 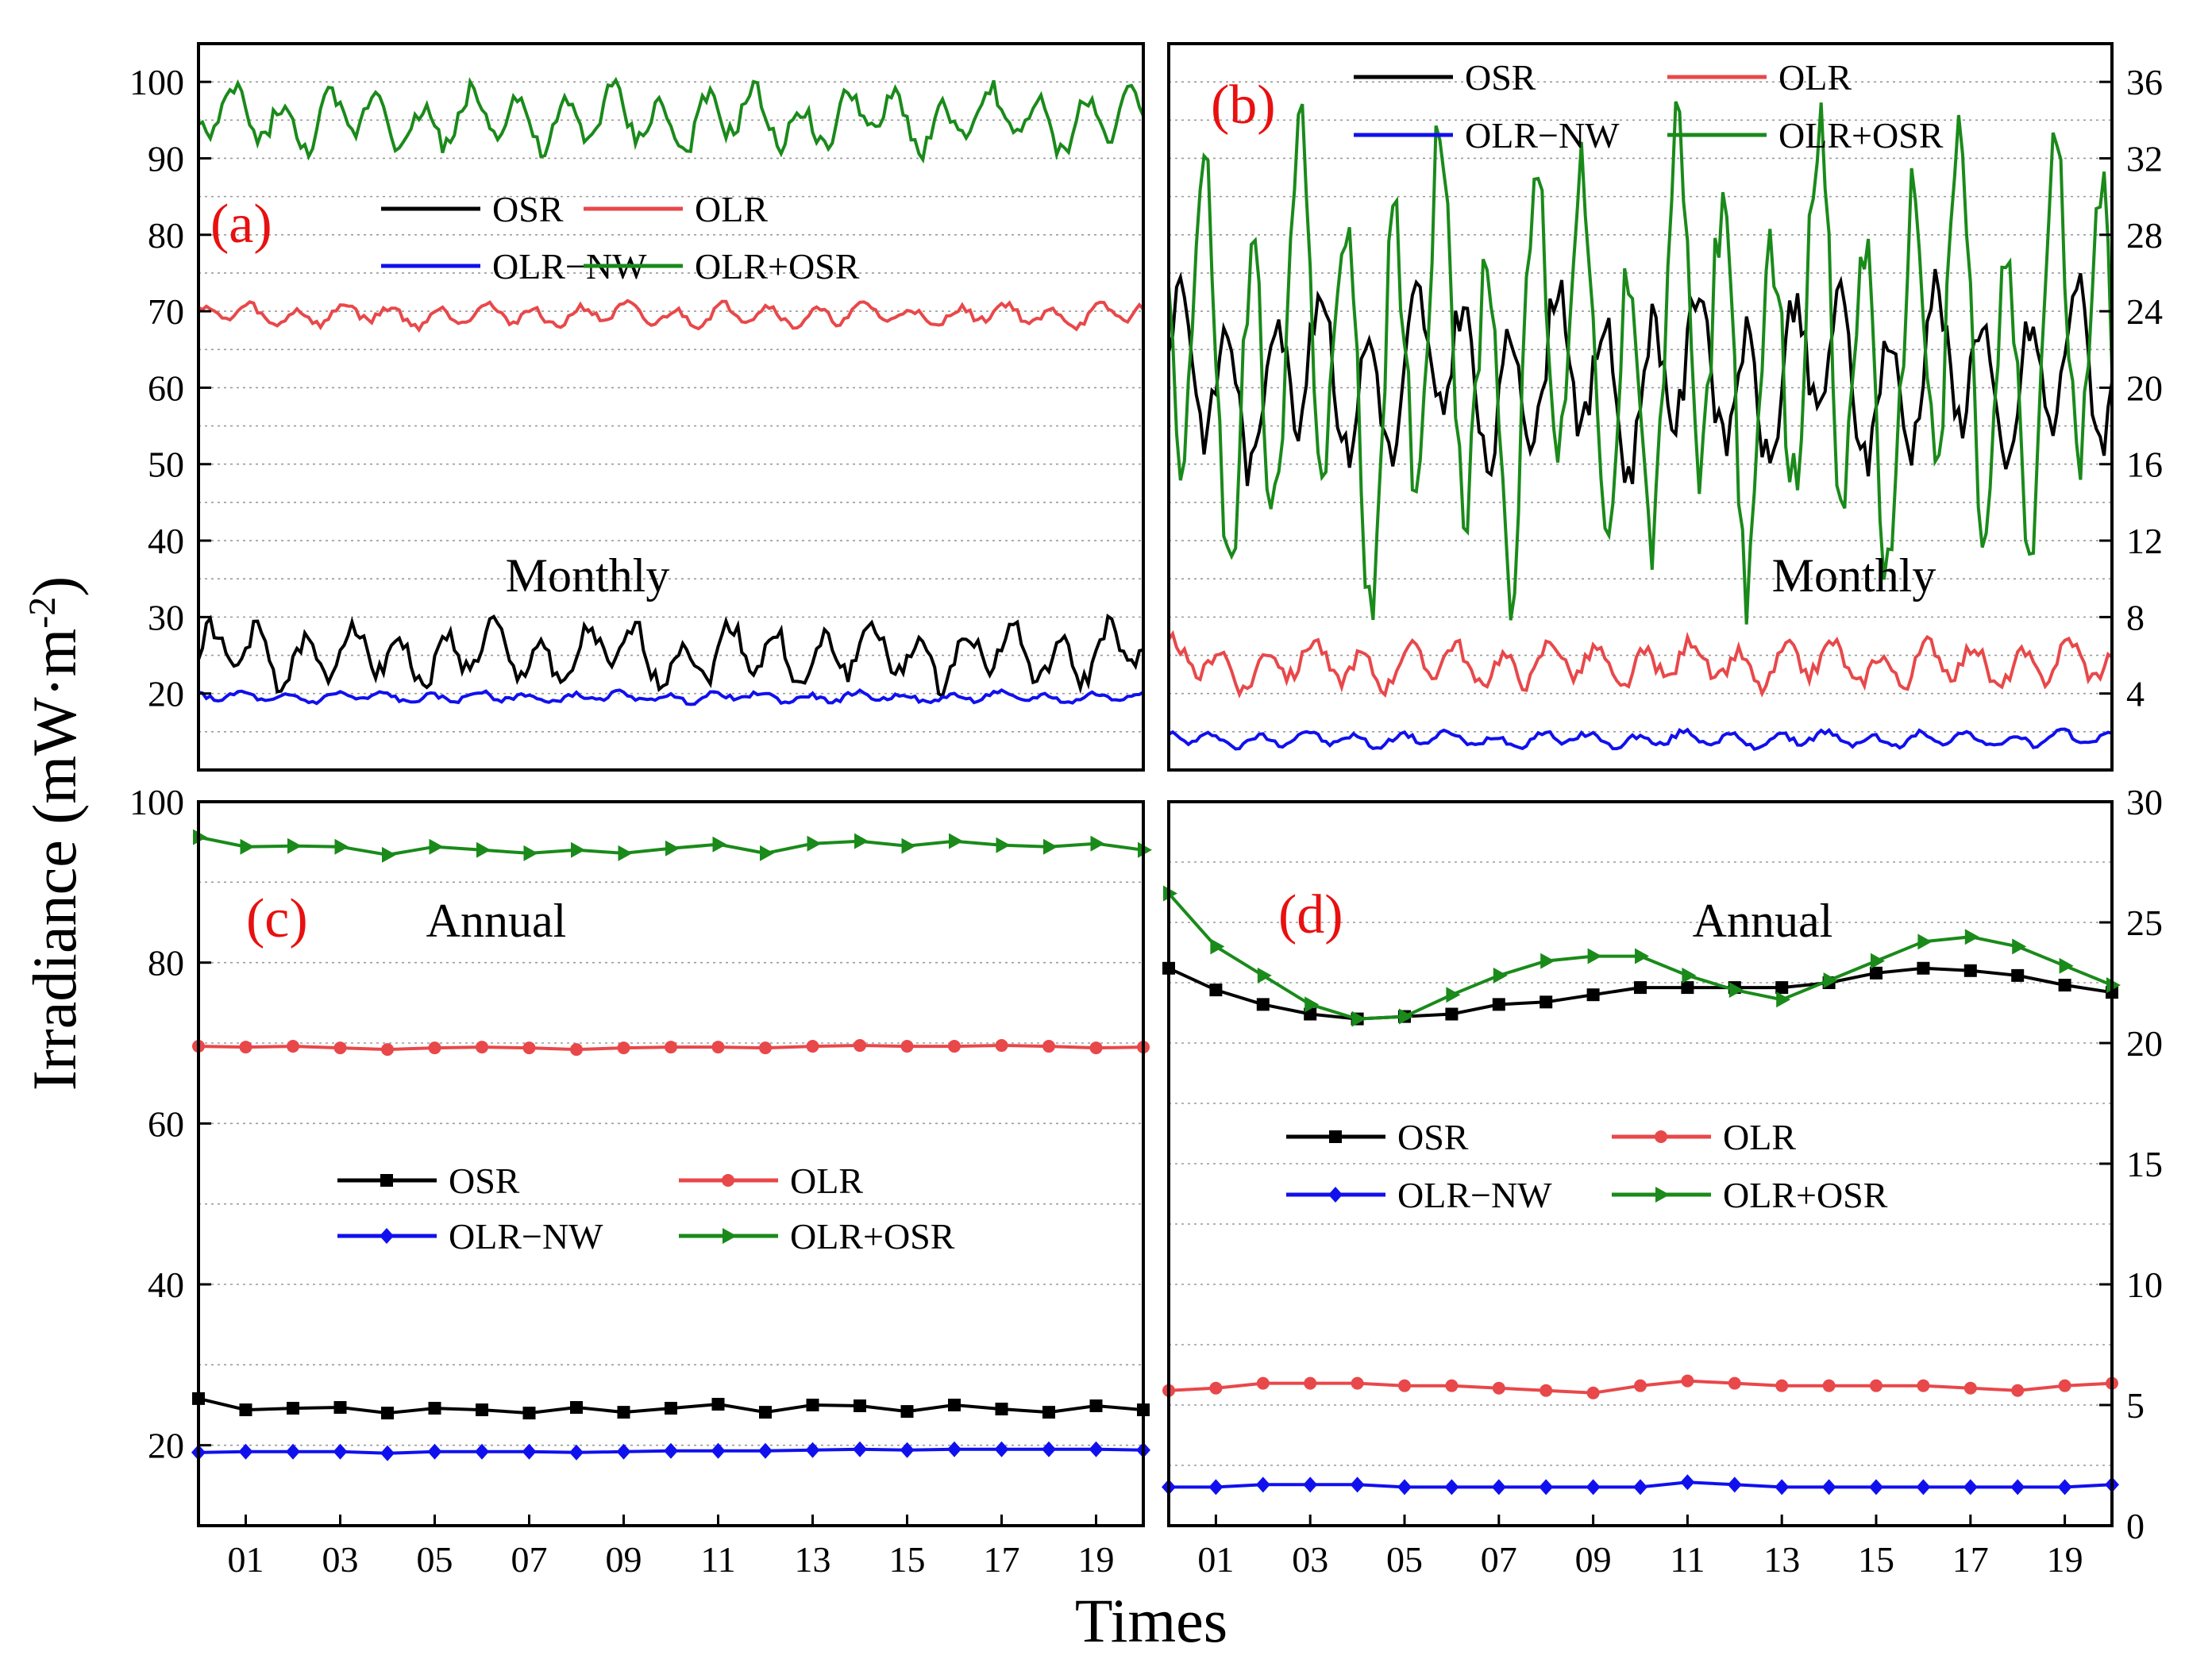 What do you see at coordinates (2144, 82) in the screenshot?
I see `y-tick-label: 36` at bounding box center [2144, 82].